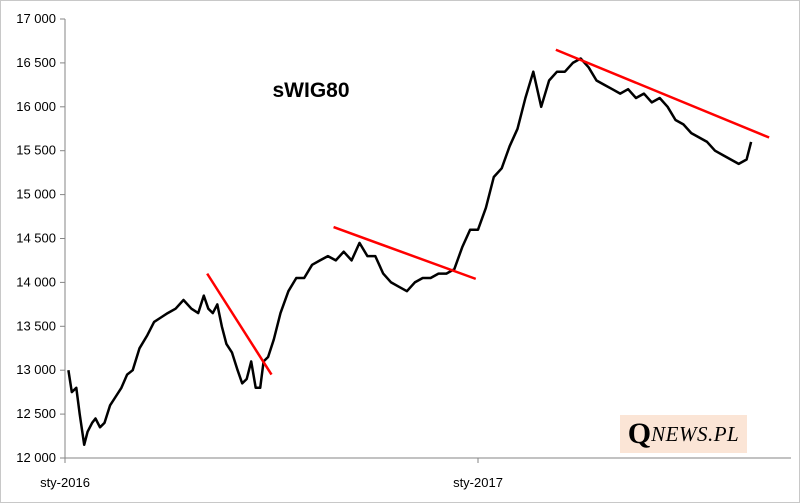 Image resolution: width=800 pixels, height=504 pixels. Describe the element at coordinates (36, 194) in the screenshot. I see `y-tick-label: 15 000` at that location.